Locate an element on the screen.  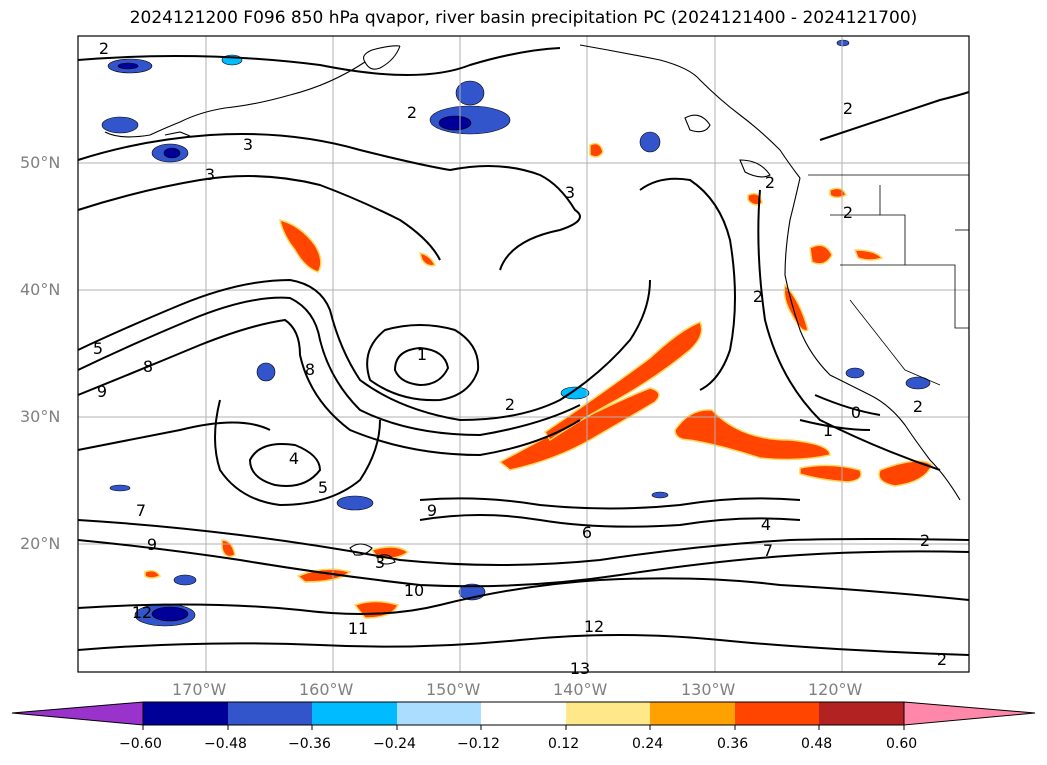
colorbar-tick-label: −0.36 is located at coordinates (309, 744).